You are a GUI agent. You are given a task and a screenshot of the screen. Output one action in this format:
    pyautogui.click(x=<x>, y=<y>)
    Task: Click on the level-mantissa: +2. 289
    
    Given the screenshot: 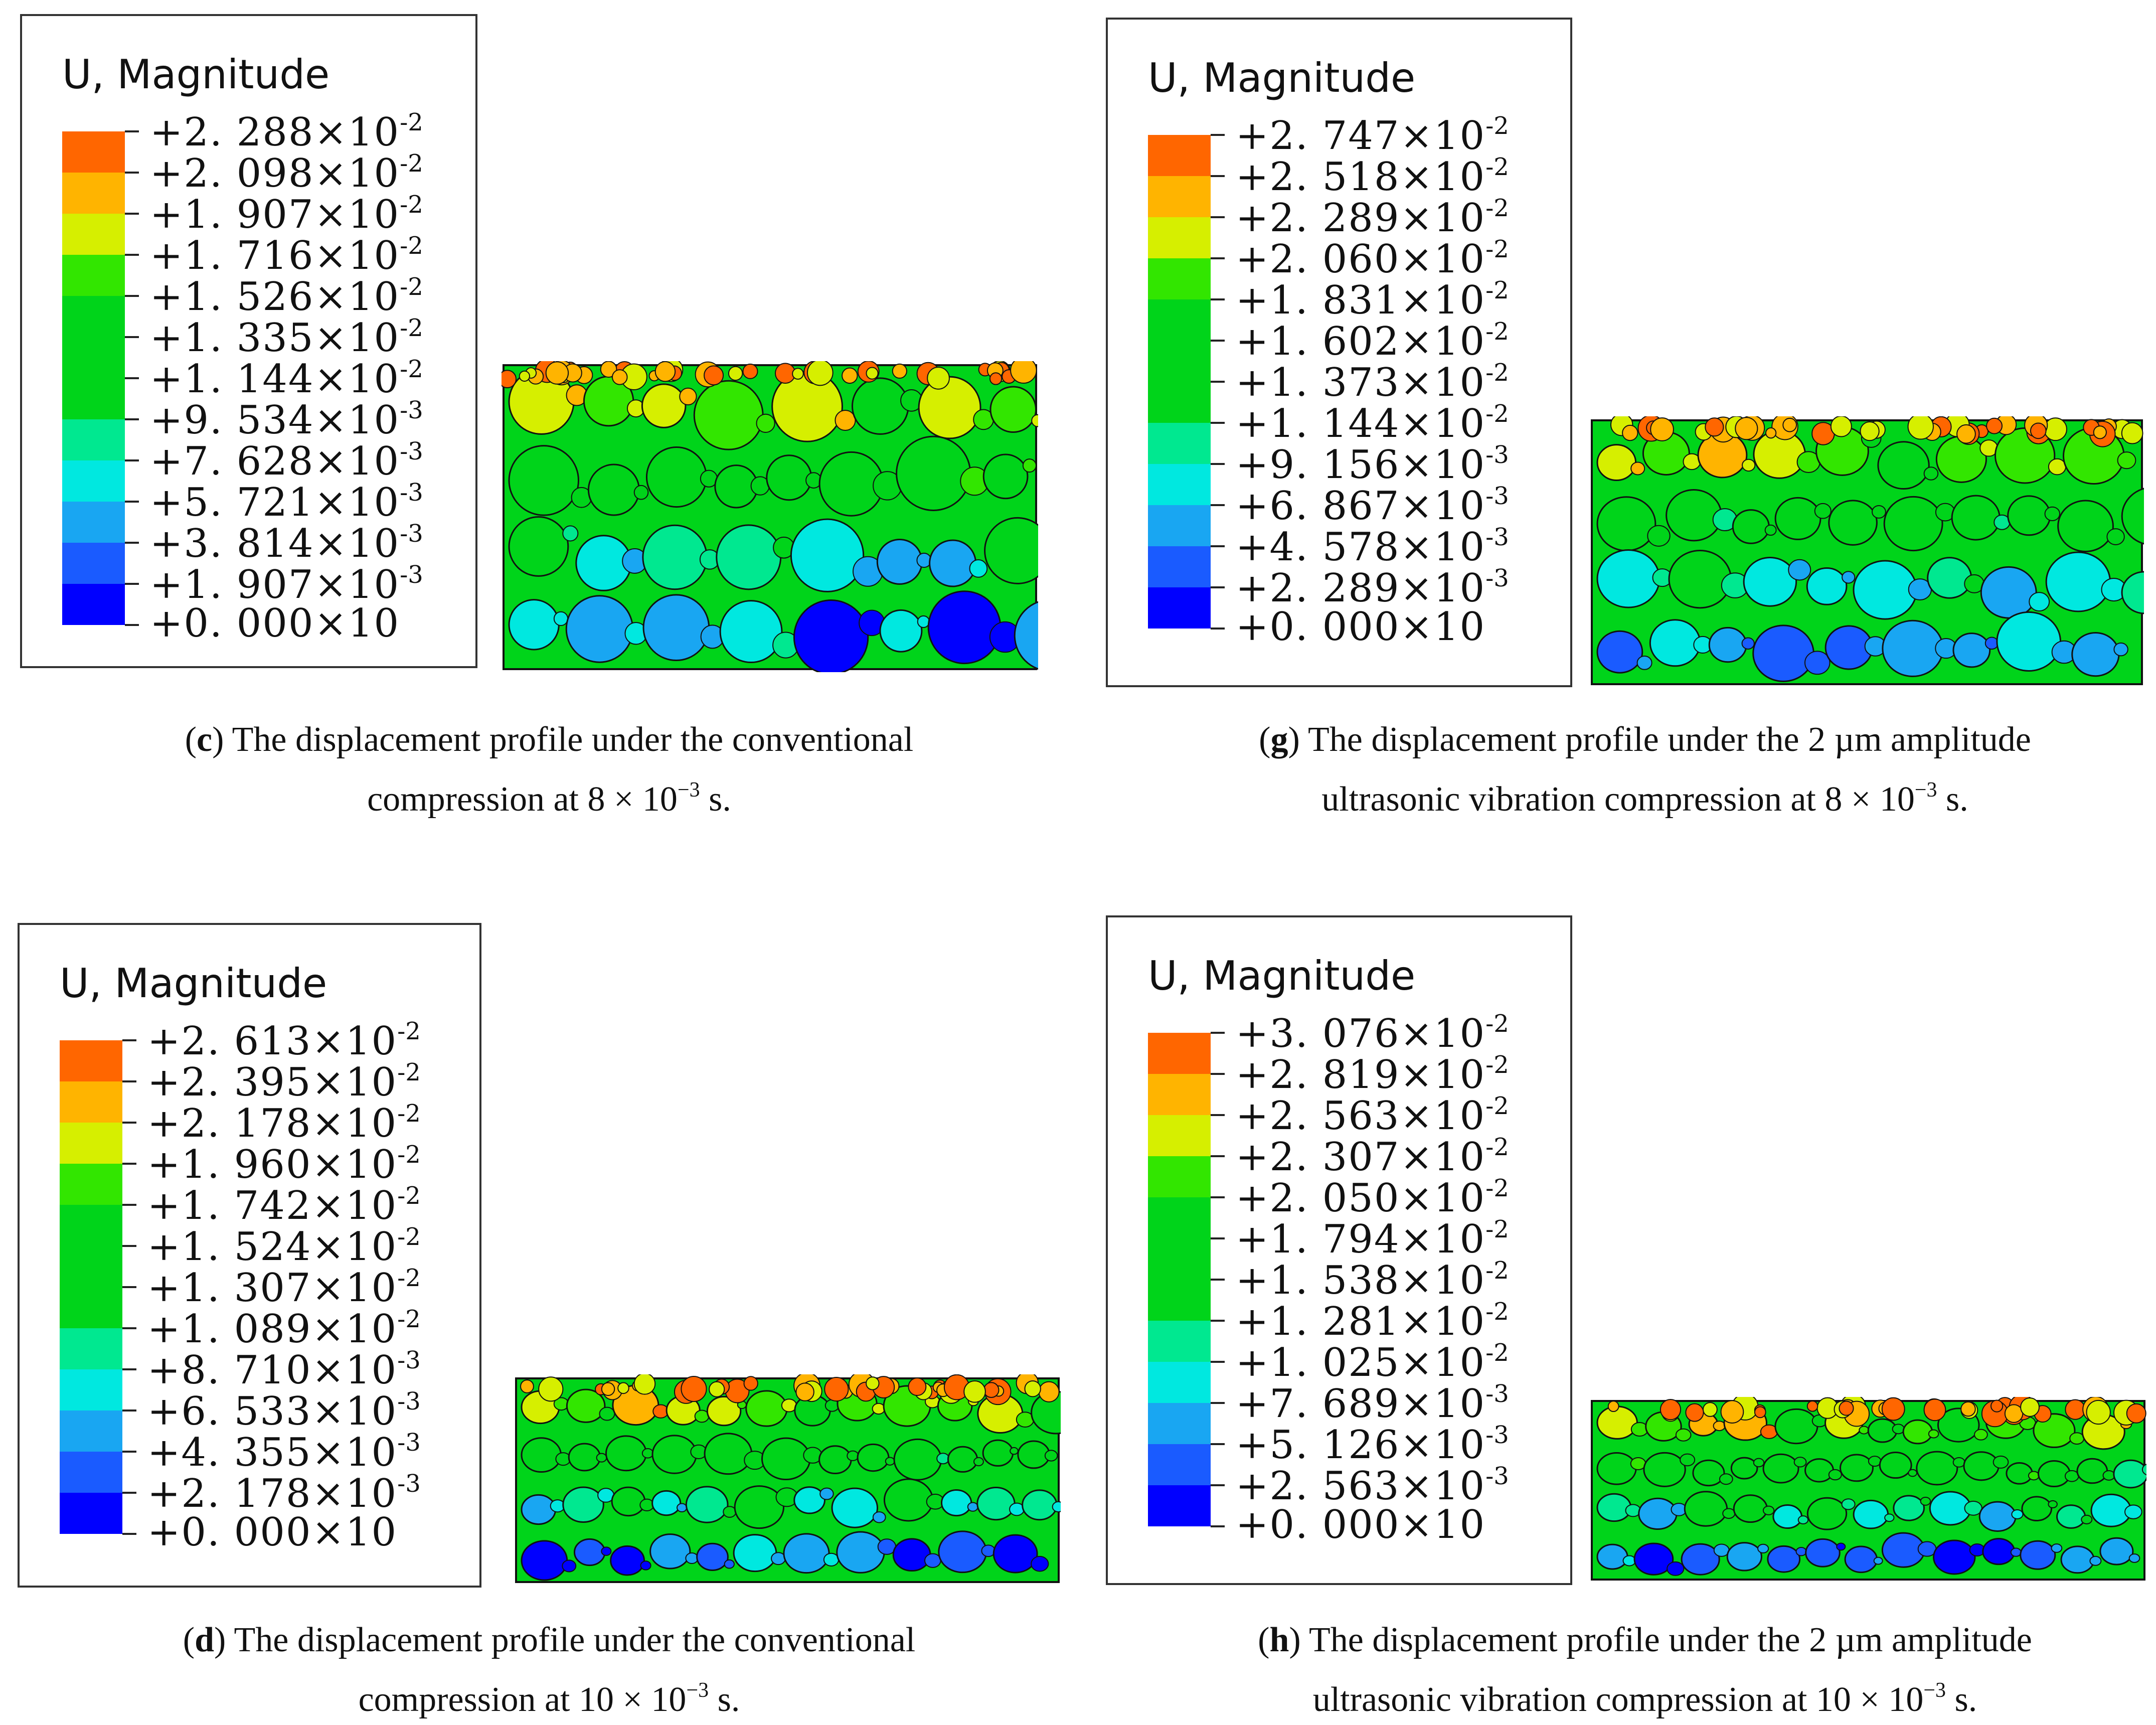 What is the action you would take?
    pyautogui.click(x=1318, y=218)
    